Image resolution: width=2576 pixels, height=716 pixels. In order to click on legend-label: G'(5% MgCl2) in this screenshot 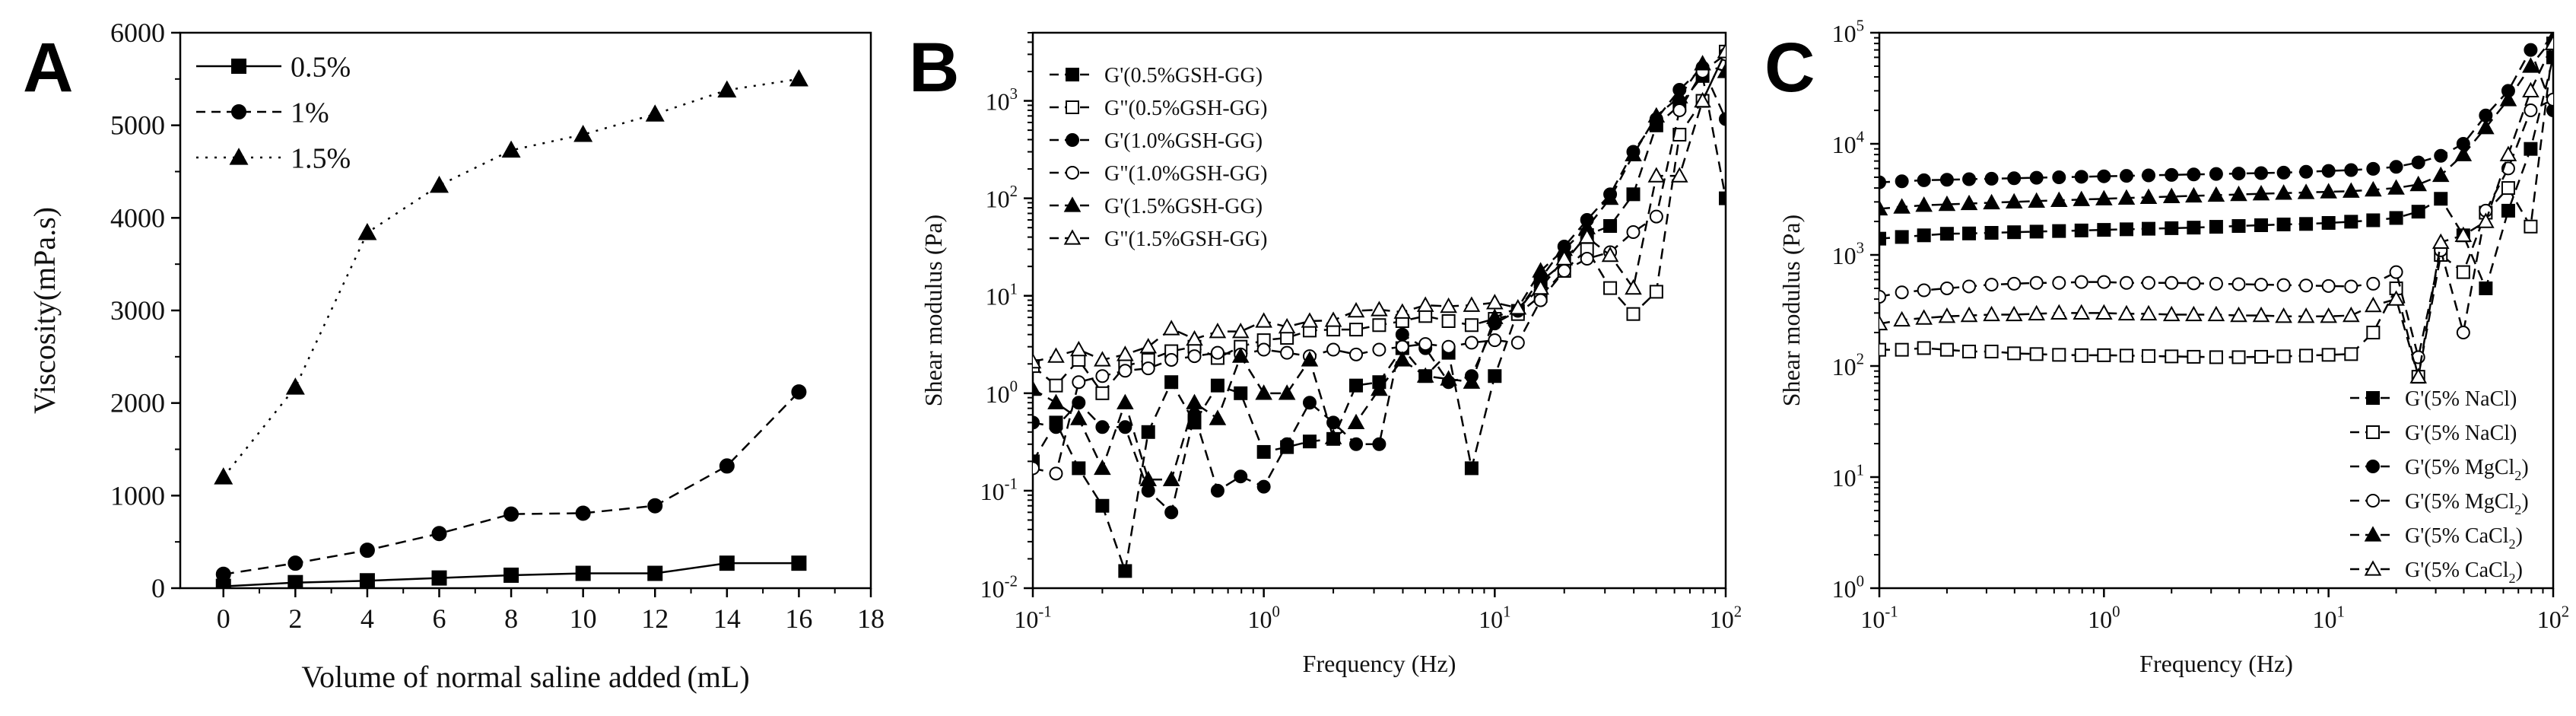, I will do `click(2467, 469)`.